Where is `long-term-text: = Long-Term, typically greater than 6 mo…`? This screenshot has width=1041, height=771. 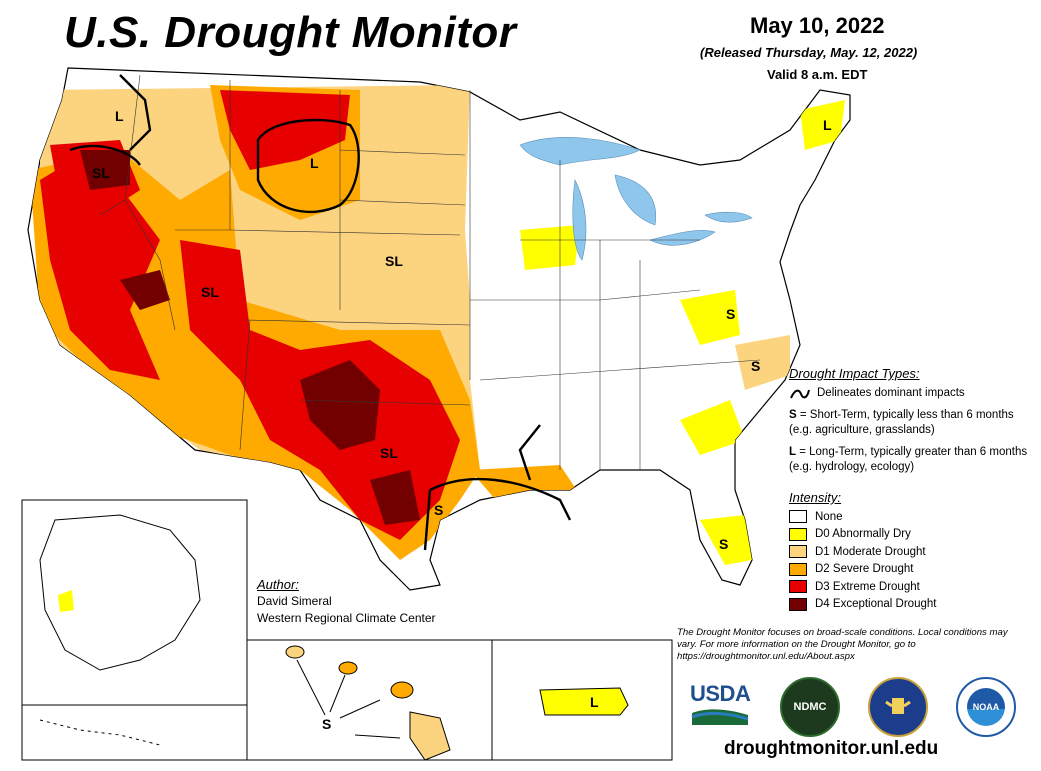
long-term-text: = Long-Term, typically greater than 6 mo… is located at coordinates (908, 459).